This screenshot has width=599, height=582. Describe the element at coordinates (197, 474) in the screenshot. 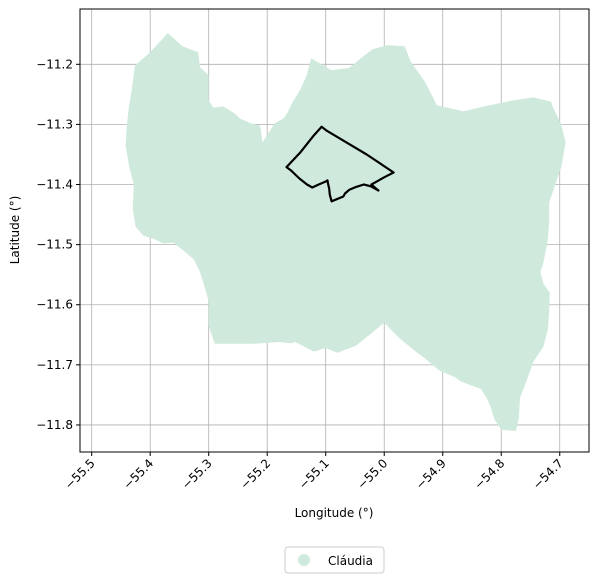

I see `x-tick-label: −55.3` at that location.